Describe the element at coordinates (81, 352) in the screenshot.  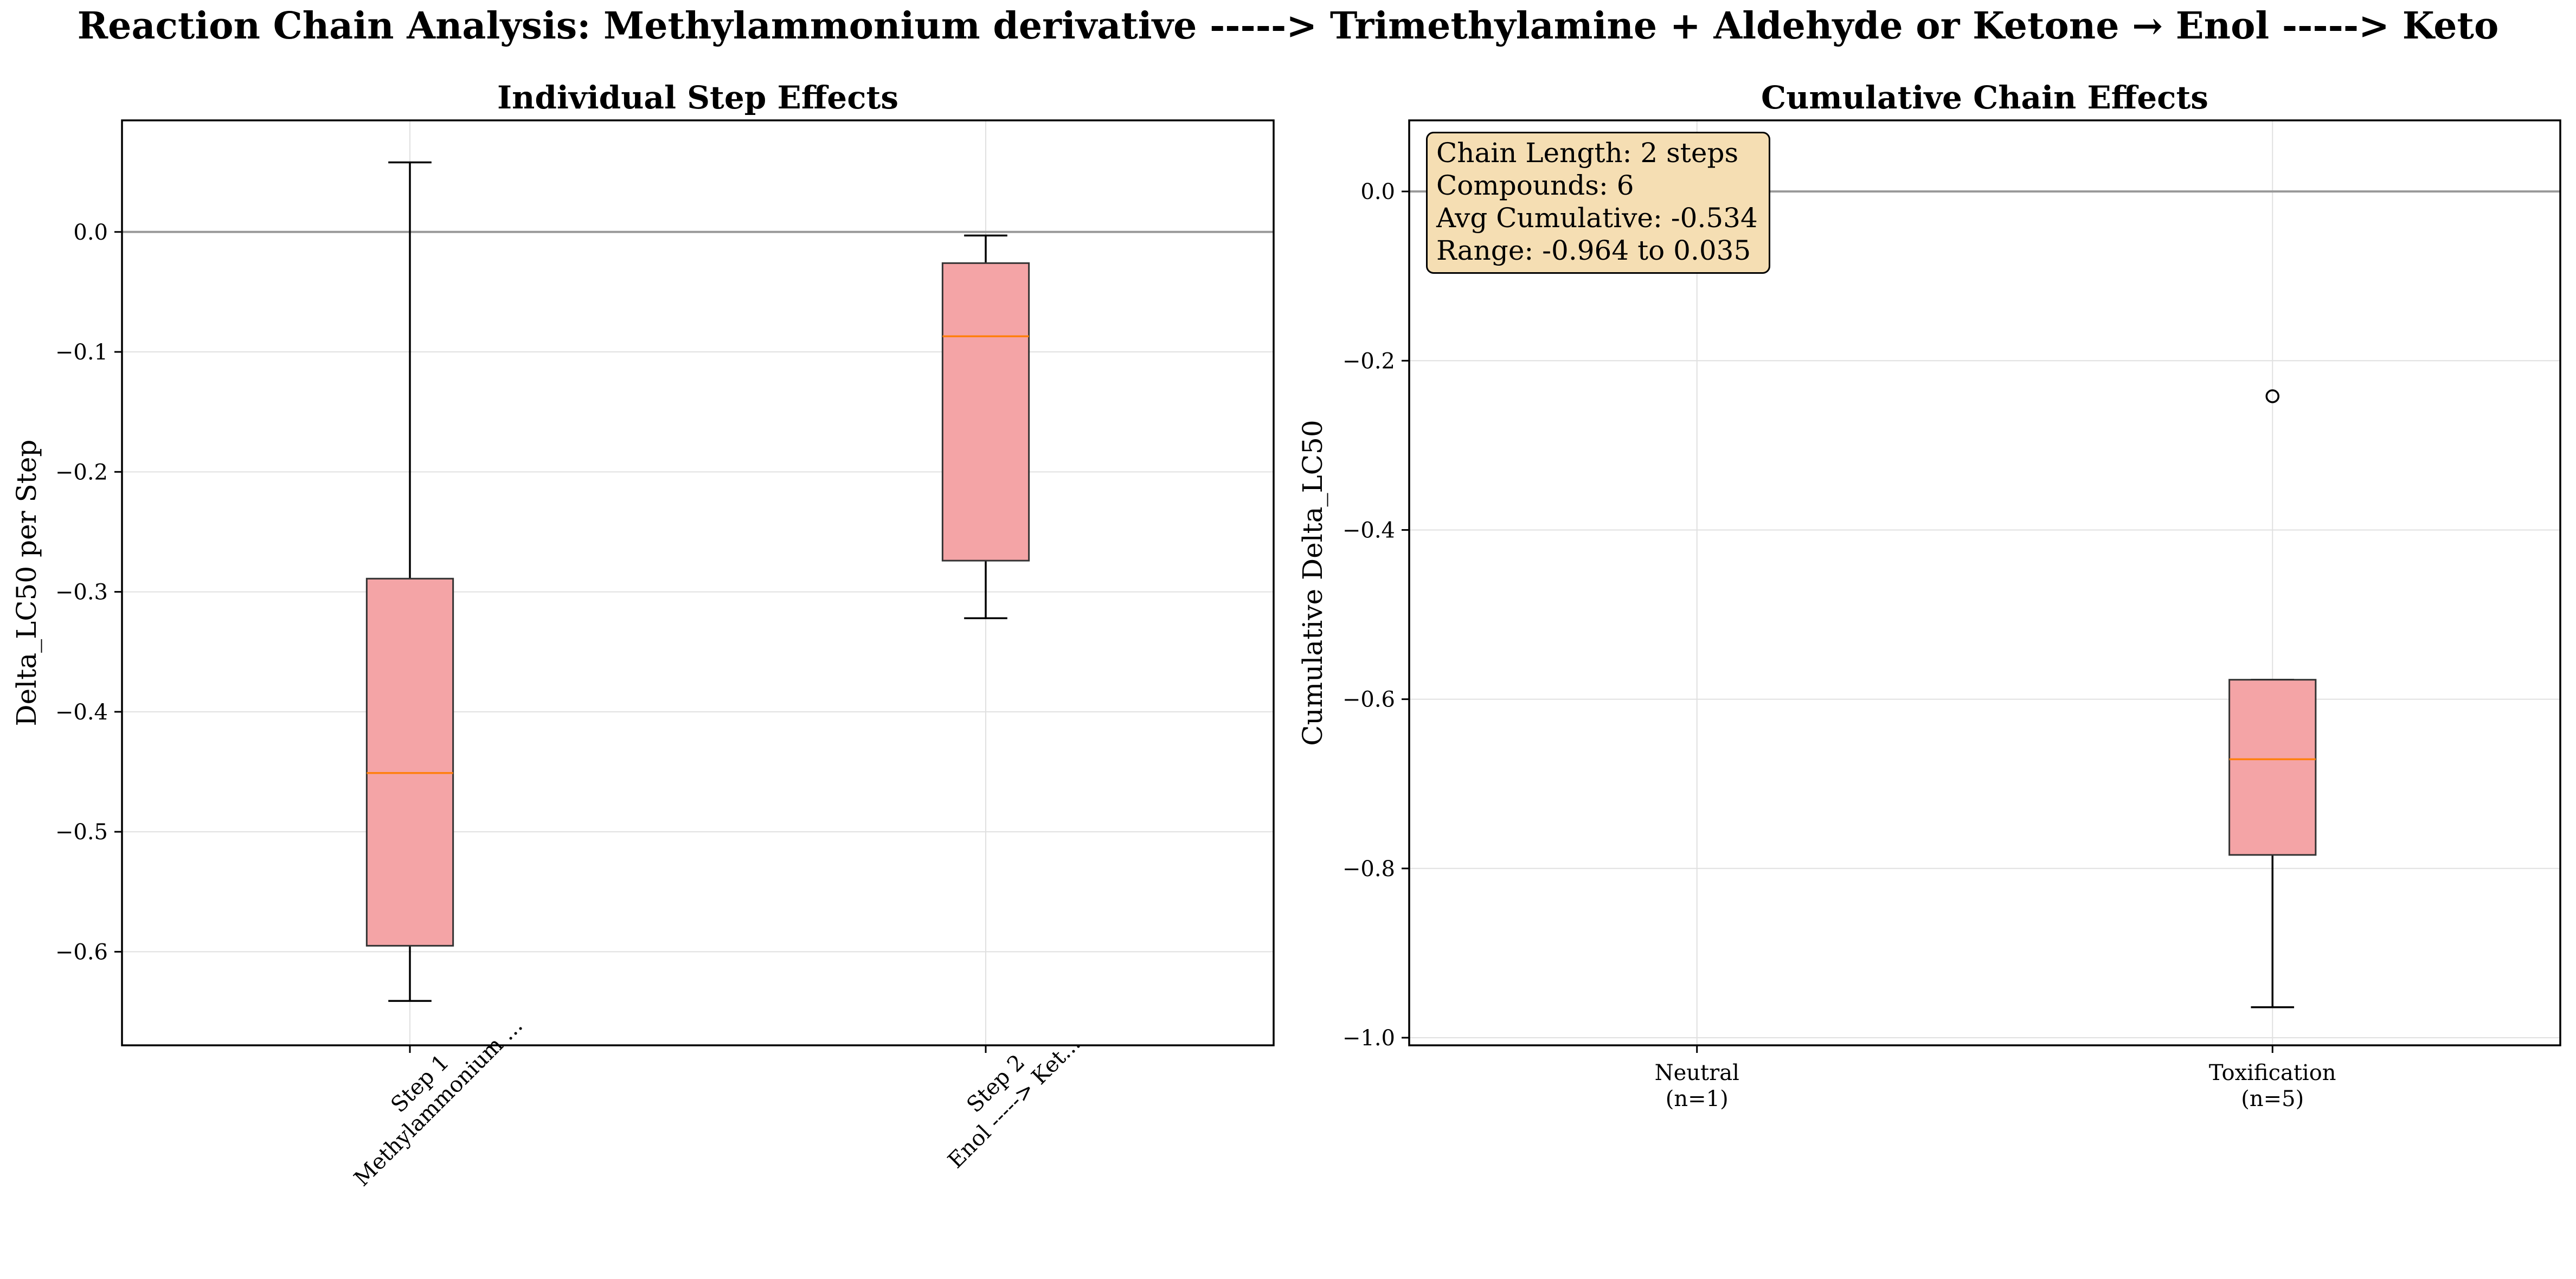
I see `y-tick-label: −0.1` at that location.